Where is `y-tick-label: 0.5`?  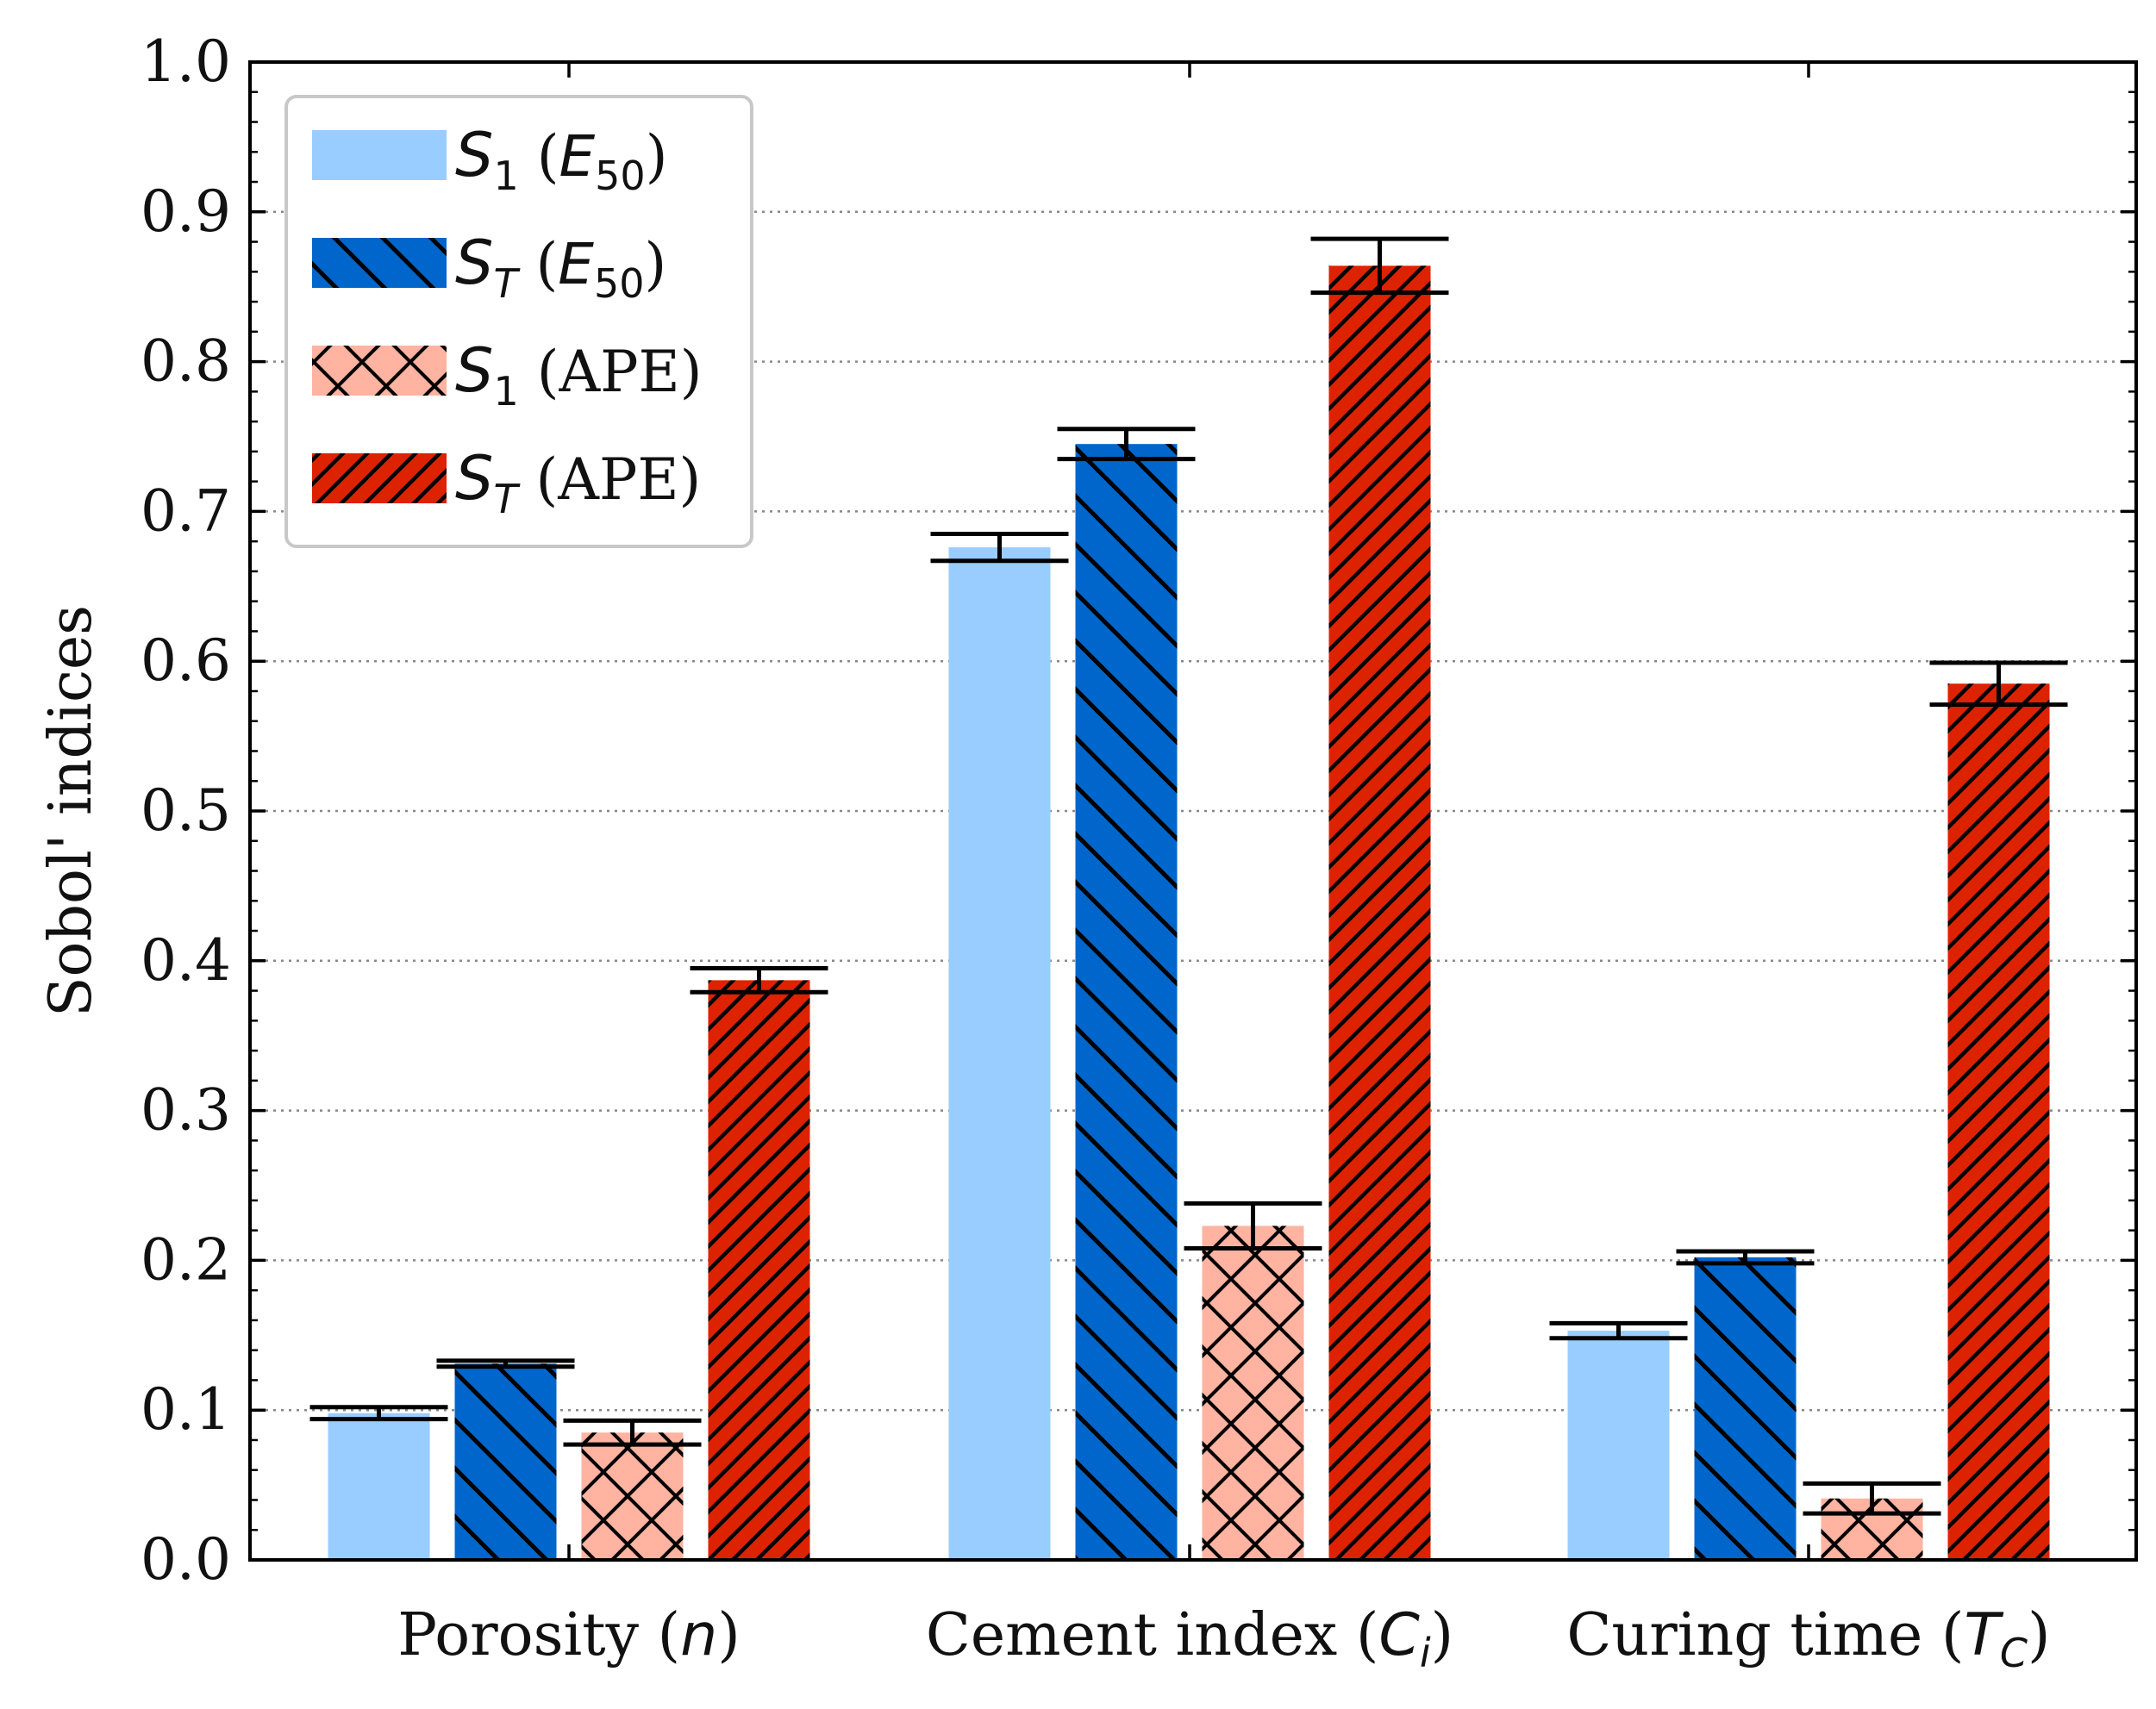
y-tick-label: 0.5 is located at coordinates (186, 810).